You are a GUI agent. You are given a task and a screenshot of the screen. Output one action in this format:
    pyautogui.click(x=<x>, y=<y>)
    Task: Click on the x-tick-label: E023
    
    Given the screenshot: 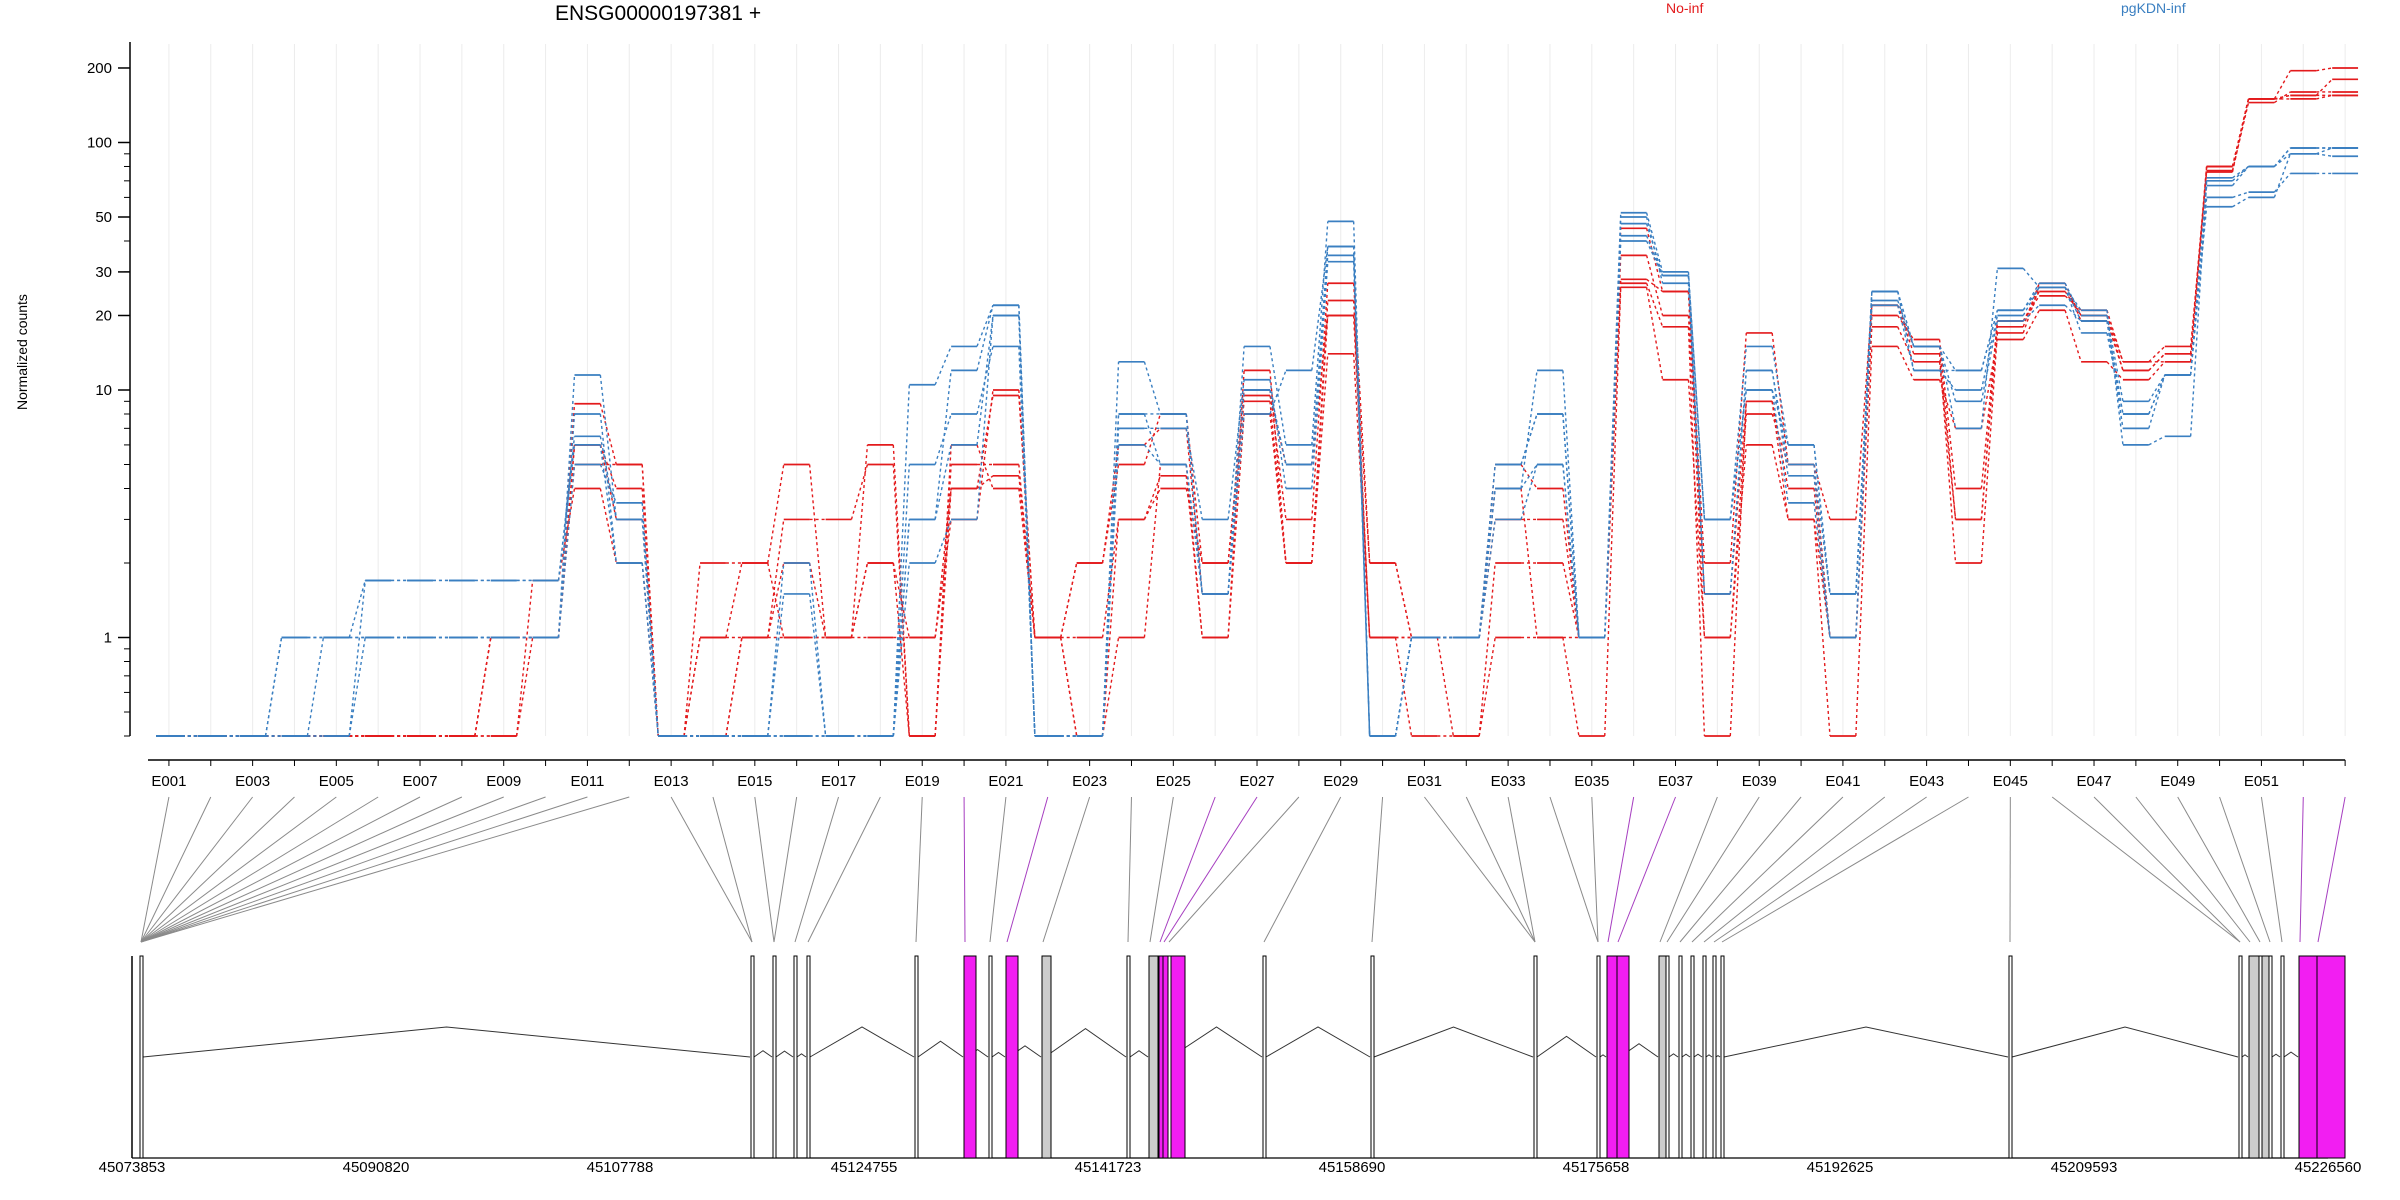 What is the action you would take?
    pyautogui.click(x=1089, y=781)
    